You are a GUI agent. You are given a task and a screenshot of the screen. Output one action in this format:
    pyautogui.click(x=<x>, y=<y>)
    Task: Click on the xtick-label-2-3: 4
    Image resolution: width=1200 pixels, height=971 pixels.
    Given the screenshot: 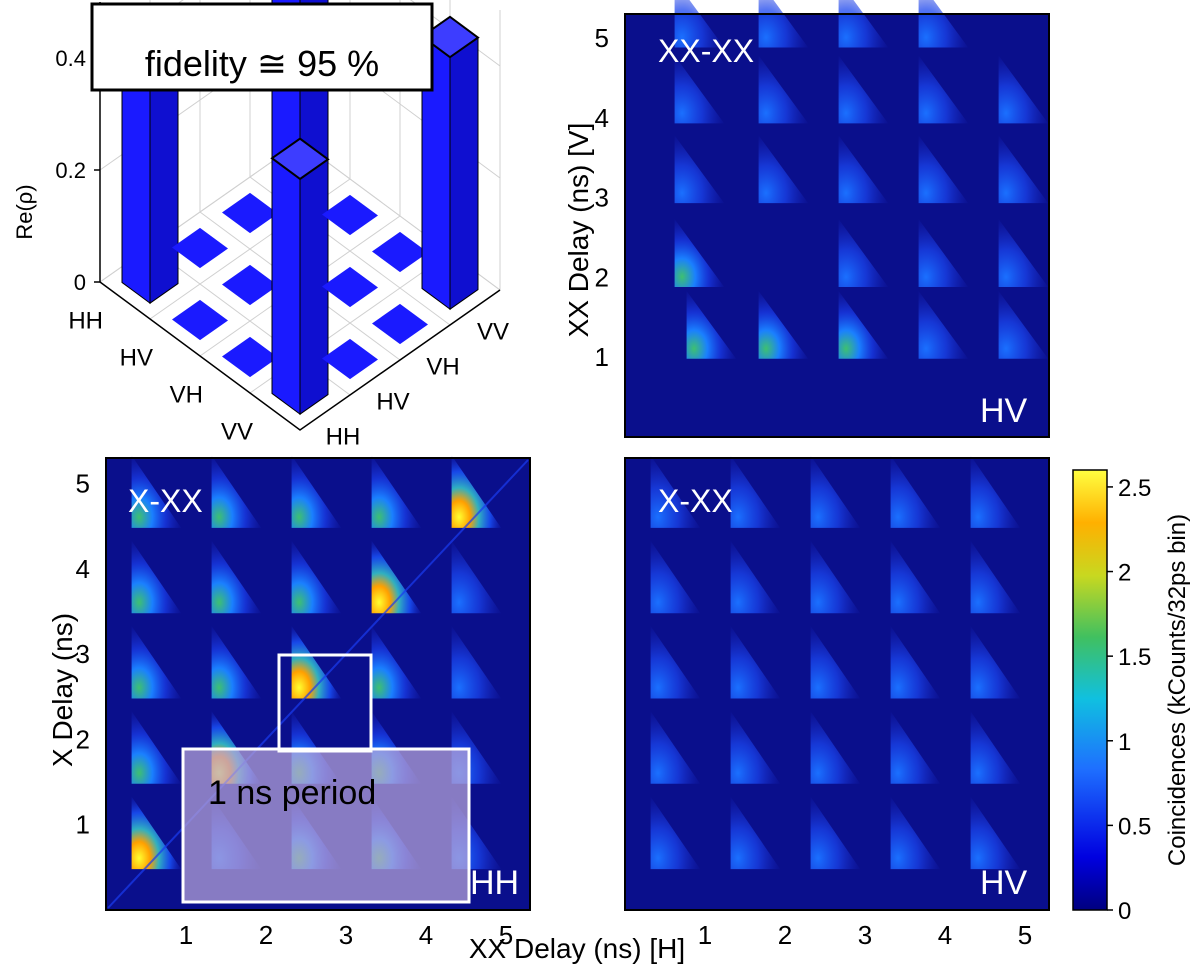 What is the action you would take?
    pyautogui.click(x=426, y=935)
    